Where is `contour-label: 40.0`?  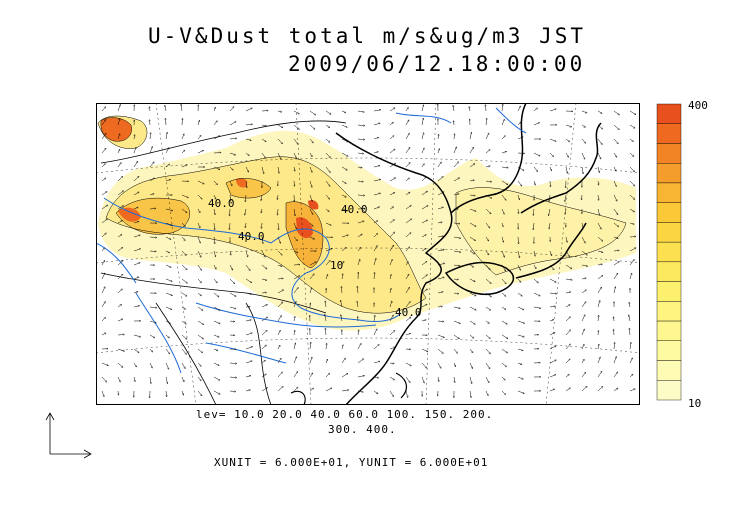
contour-label: 40.0 is located at coordinates (354, 209).